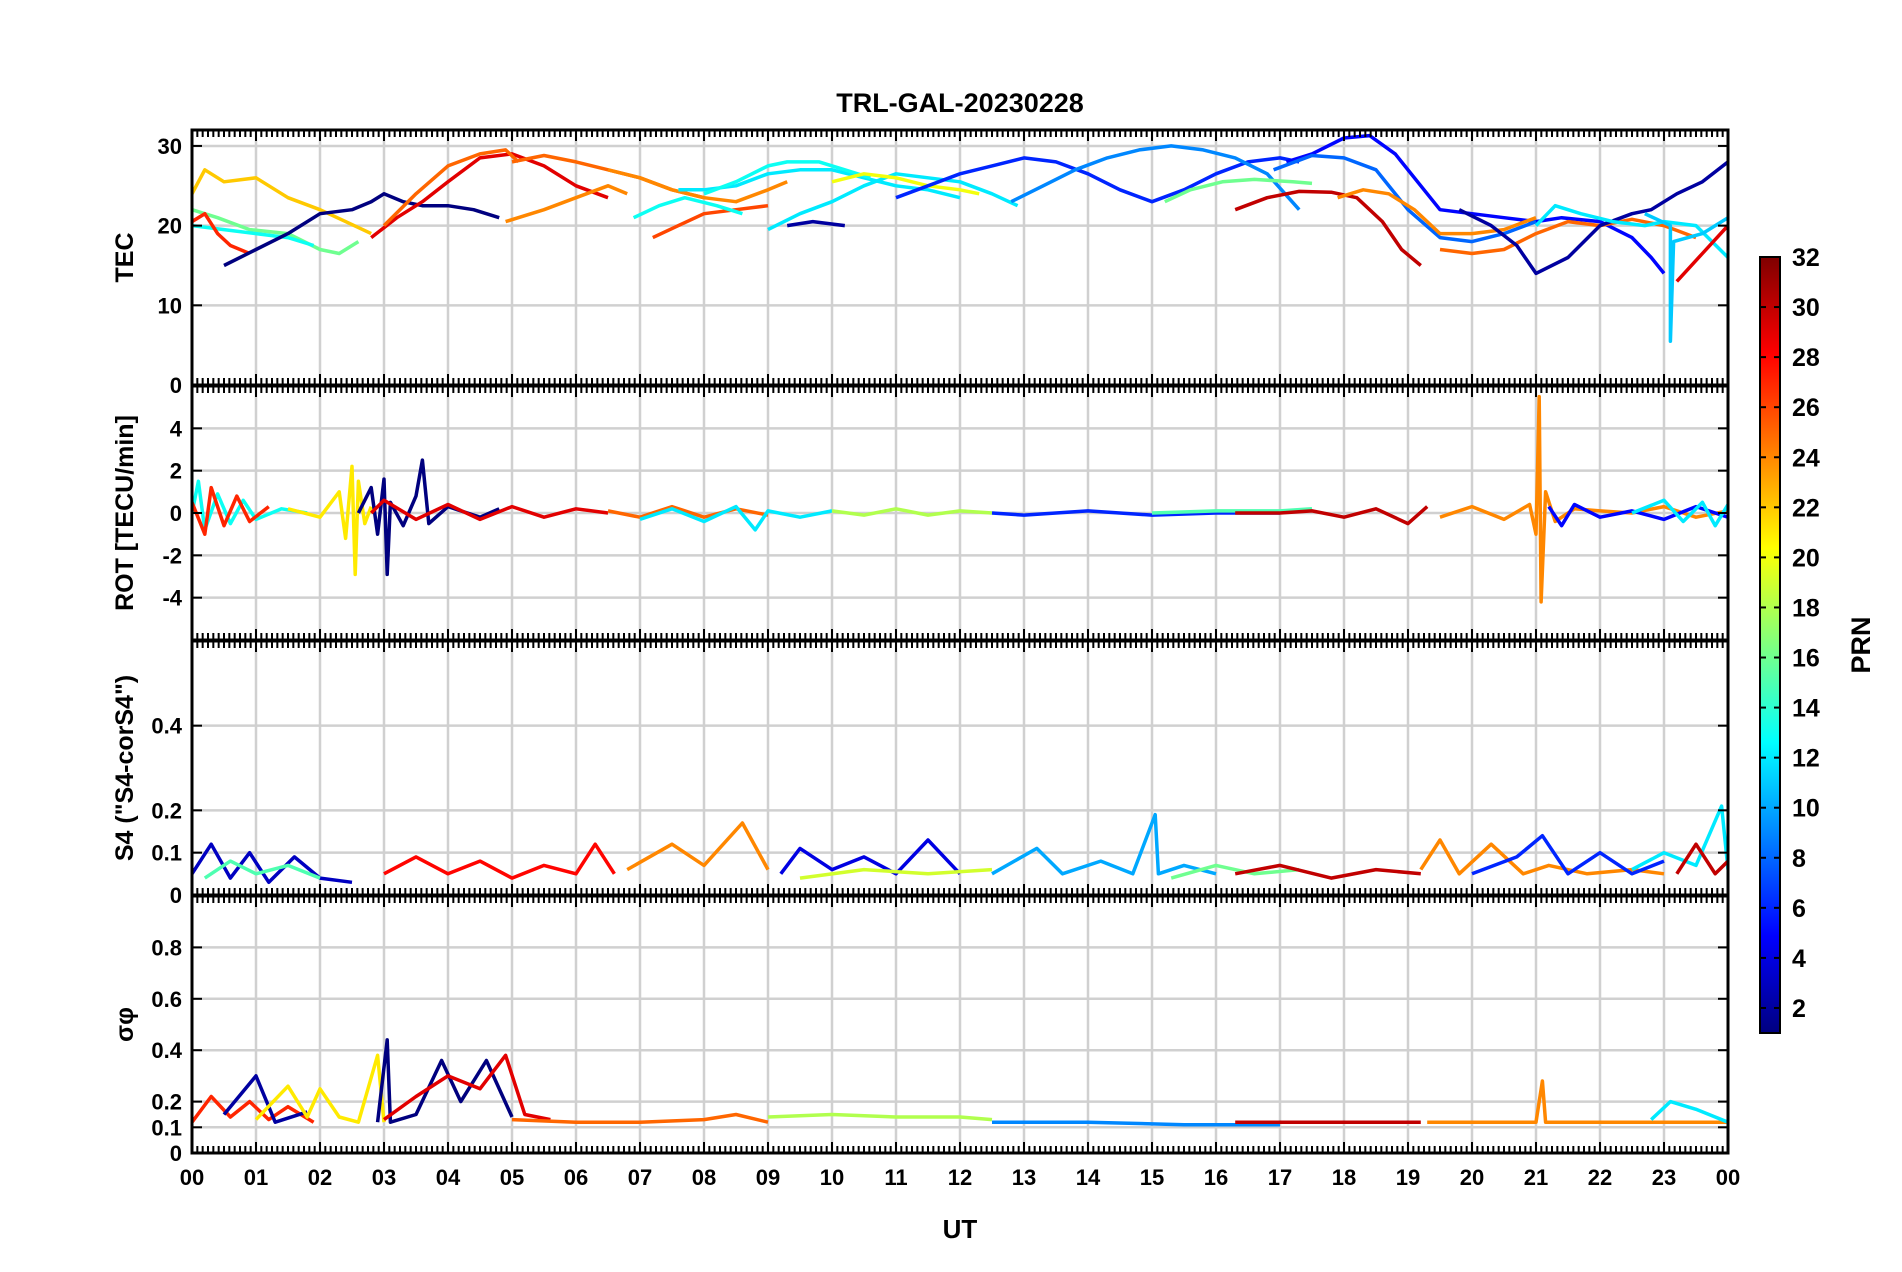 Image resolution: width=1902 pixels, height=1272 pixels. What do you see at coordinates (1806, 759) in the screenshot?
I see `colorbar-tick-label: 12` at bounding box center [1806, 759].